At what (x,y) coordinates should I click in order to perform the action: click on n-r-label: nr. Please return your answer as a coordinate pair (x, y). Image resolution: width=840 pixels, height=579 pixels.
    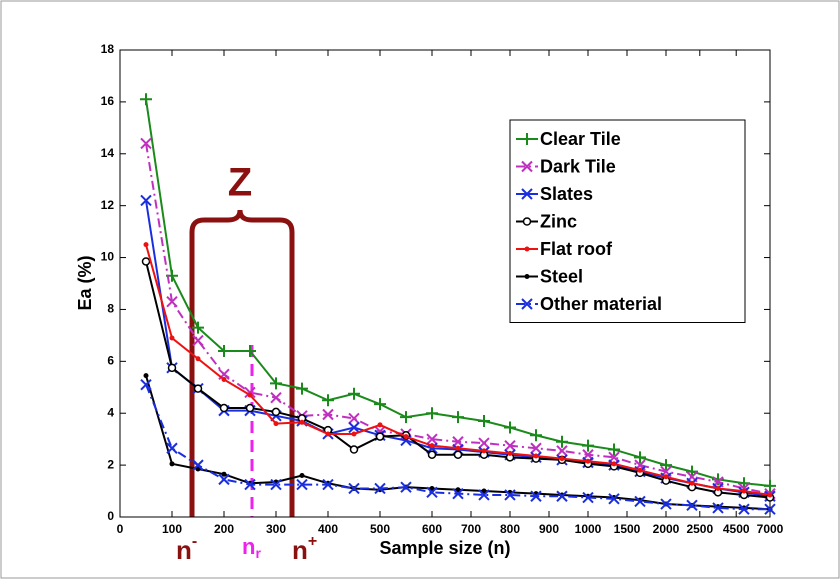
    Looking at the image, I should click on (251, 547).